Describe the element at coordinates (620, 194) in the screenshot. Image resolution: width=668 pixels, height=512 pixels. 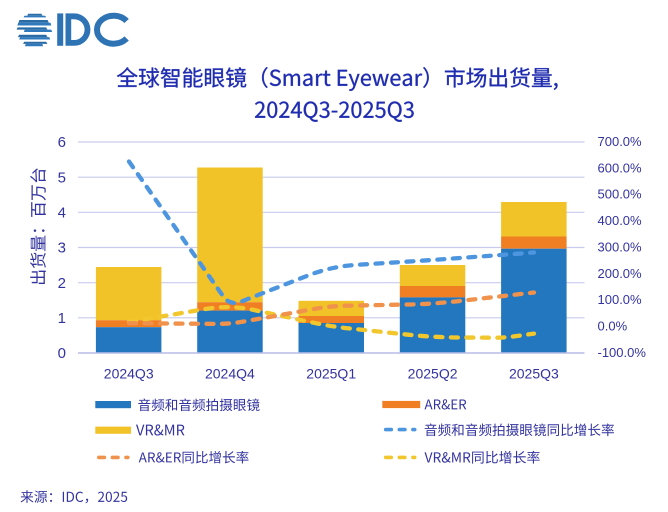
I see `svg-text: 500.0%` at that location.